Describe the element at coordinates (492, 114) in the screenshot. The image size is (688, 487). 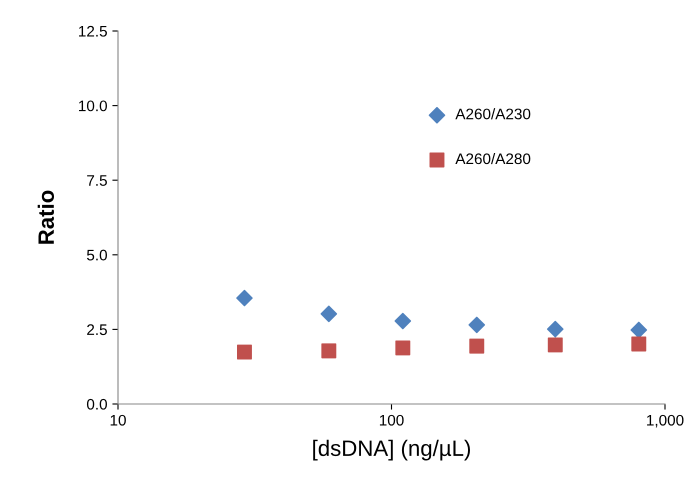
I see `legend-label: A260/A230` at that location.